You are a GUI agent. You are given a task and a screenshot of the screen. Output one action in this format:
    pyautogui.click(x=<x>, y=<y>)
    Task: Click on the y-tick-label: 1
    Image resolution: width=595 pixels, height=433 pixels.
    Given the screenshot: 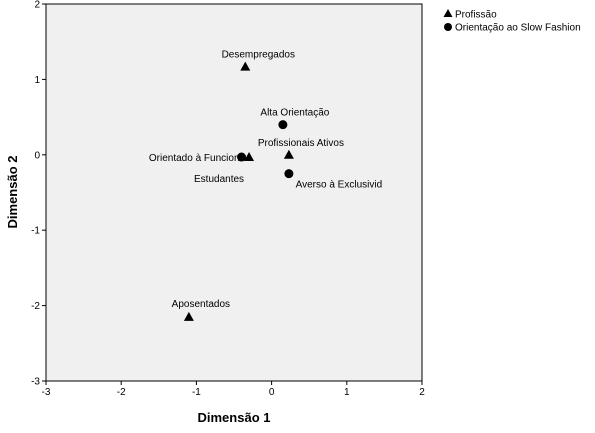 What is the action you would take?
    pyautogui.click(x=37, y=80)
    